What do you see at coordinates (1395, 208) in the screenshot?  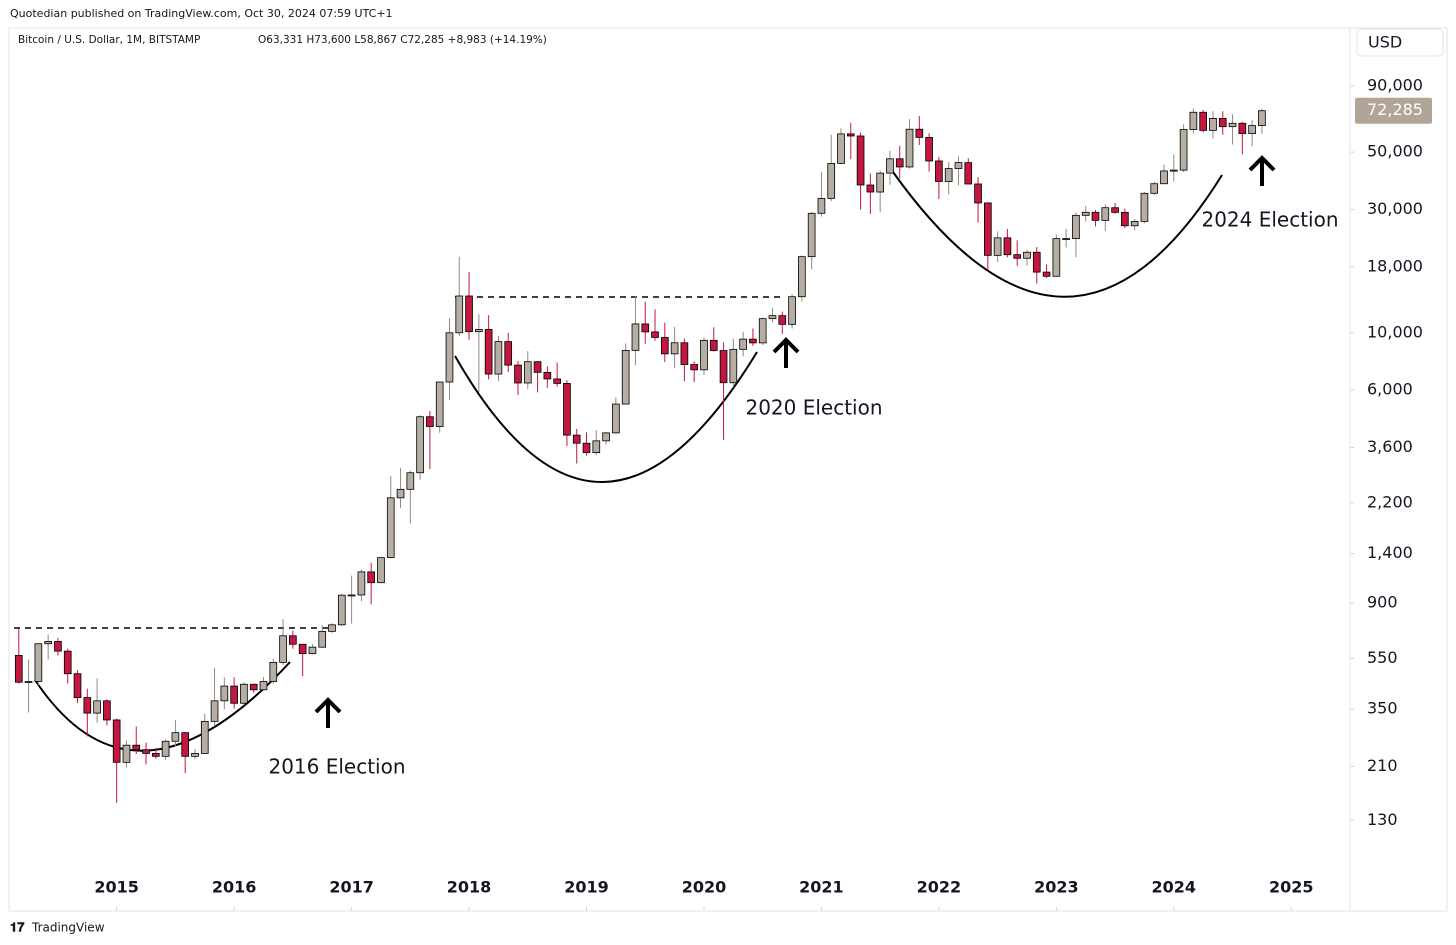 I see `y-tick-label: 30,000` at bounding box center [1395, 208].